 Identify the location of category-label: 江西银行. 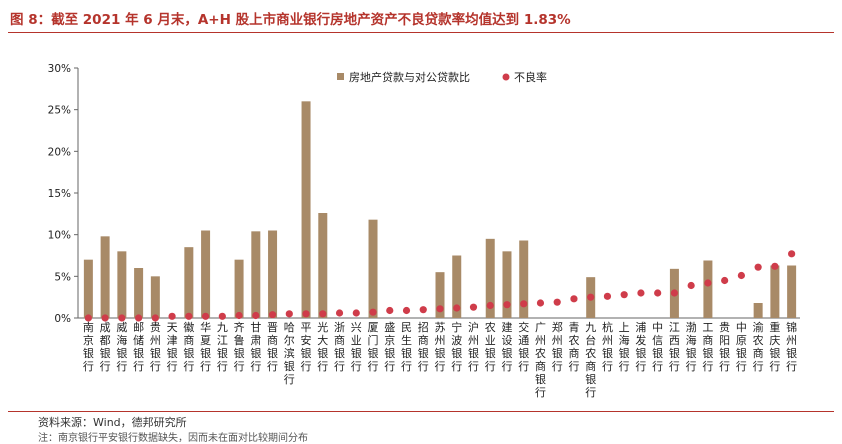
(674, 347).